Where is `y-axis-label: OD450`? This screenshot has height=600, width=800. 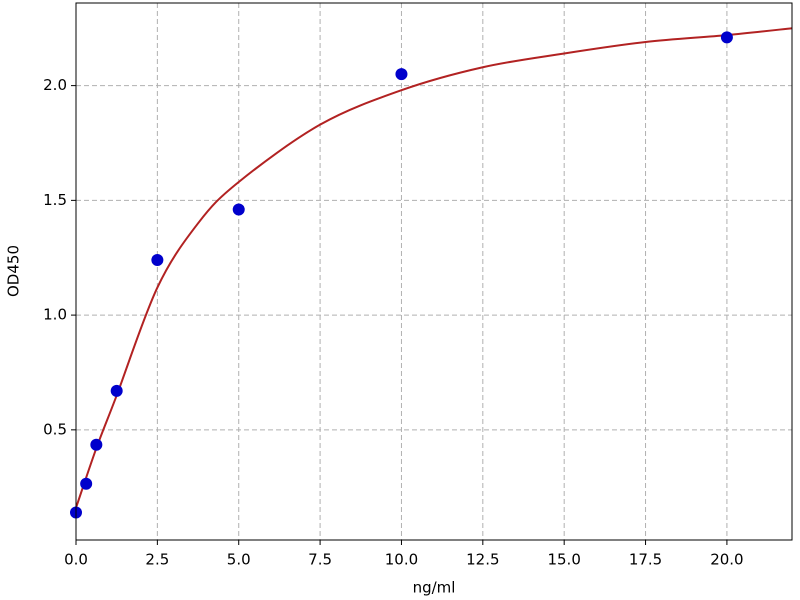 y-axis-label: OD450 is located at coordinates (14, 271).